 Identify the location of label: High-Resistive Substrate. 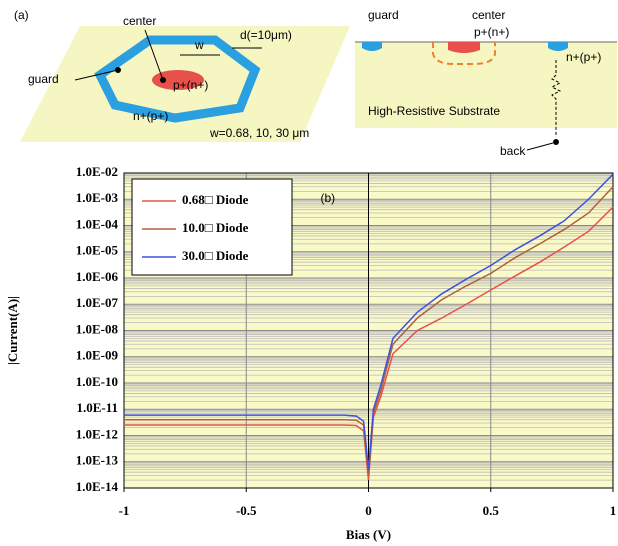
(434, 111).